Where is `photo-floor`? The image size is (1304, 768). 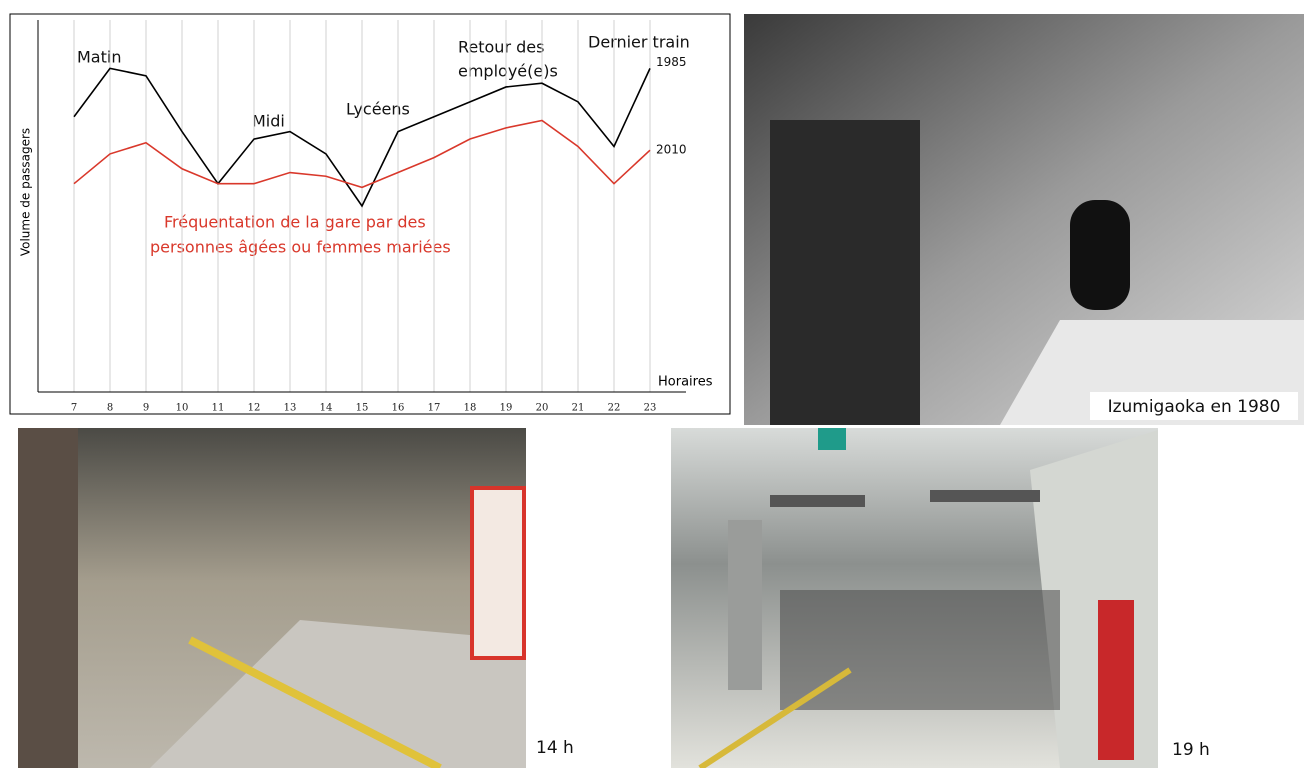 photo-floor is located at coordinates (338, 694).